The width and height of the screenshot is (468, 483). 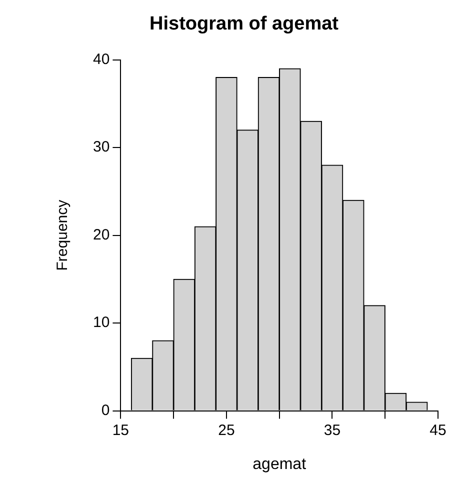 I want to click on x-axis-title: agemat, so click(x=279, y=464).